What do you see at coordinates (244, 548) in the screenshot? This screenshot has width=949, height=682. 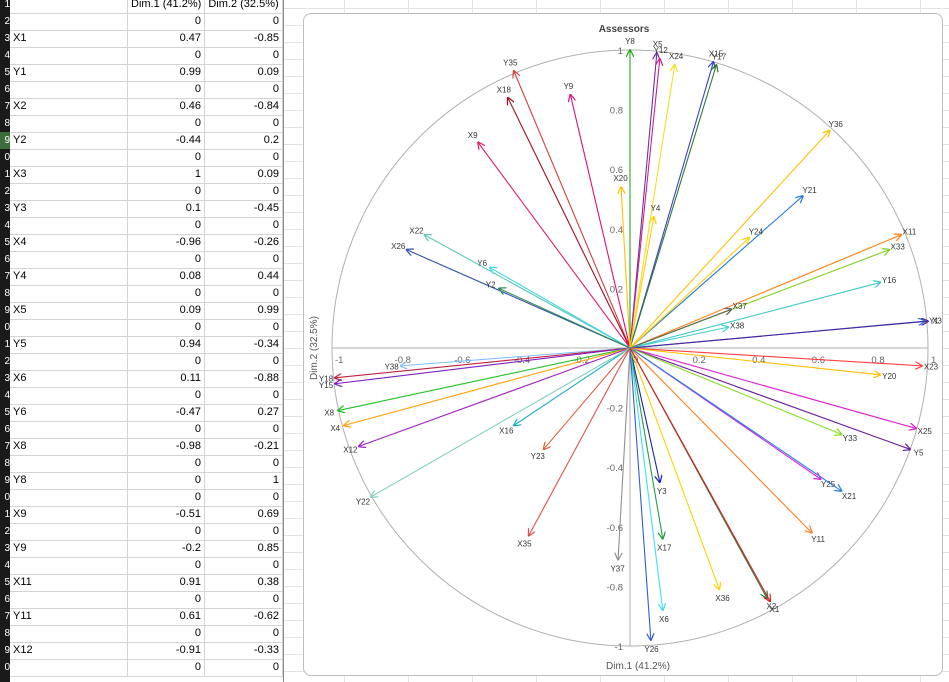 I see `dim2-cell: 0.85` at bounding box center [244, 548].